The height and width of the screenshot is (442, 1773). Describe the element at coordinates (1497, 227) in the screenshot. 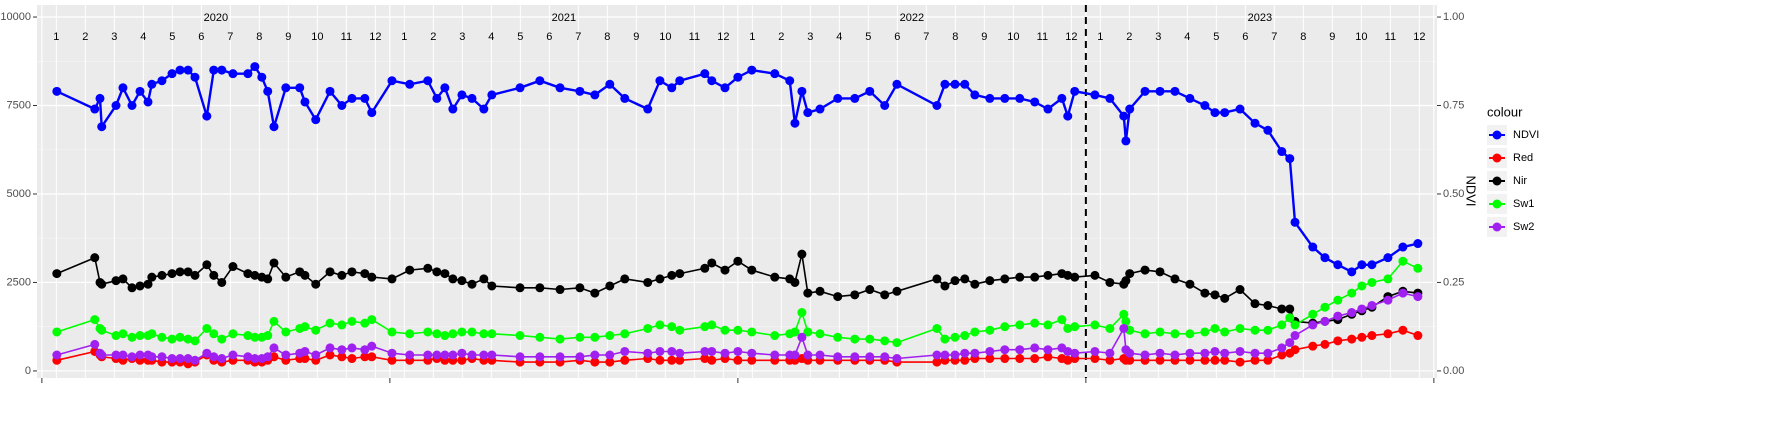

I see `legend-swatch` at that location.